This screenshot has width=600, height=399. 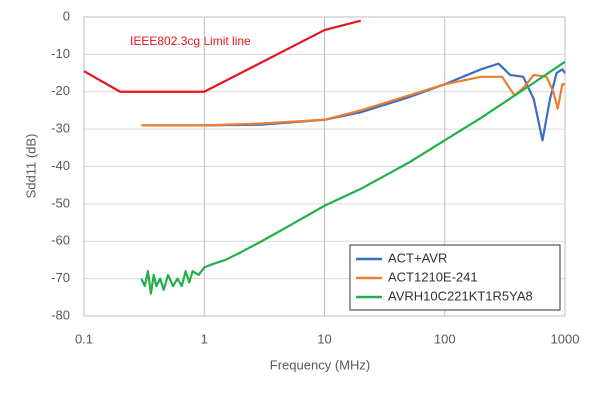 What do you see at coordinates (60, 53) in the screenshot?
I see `y-tick-label: -10` at bounding box center [60, 53].